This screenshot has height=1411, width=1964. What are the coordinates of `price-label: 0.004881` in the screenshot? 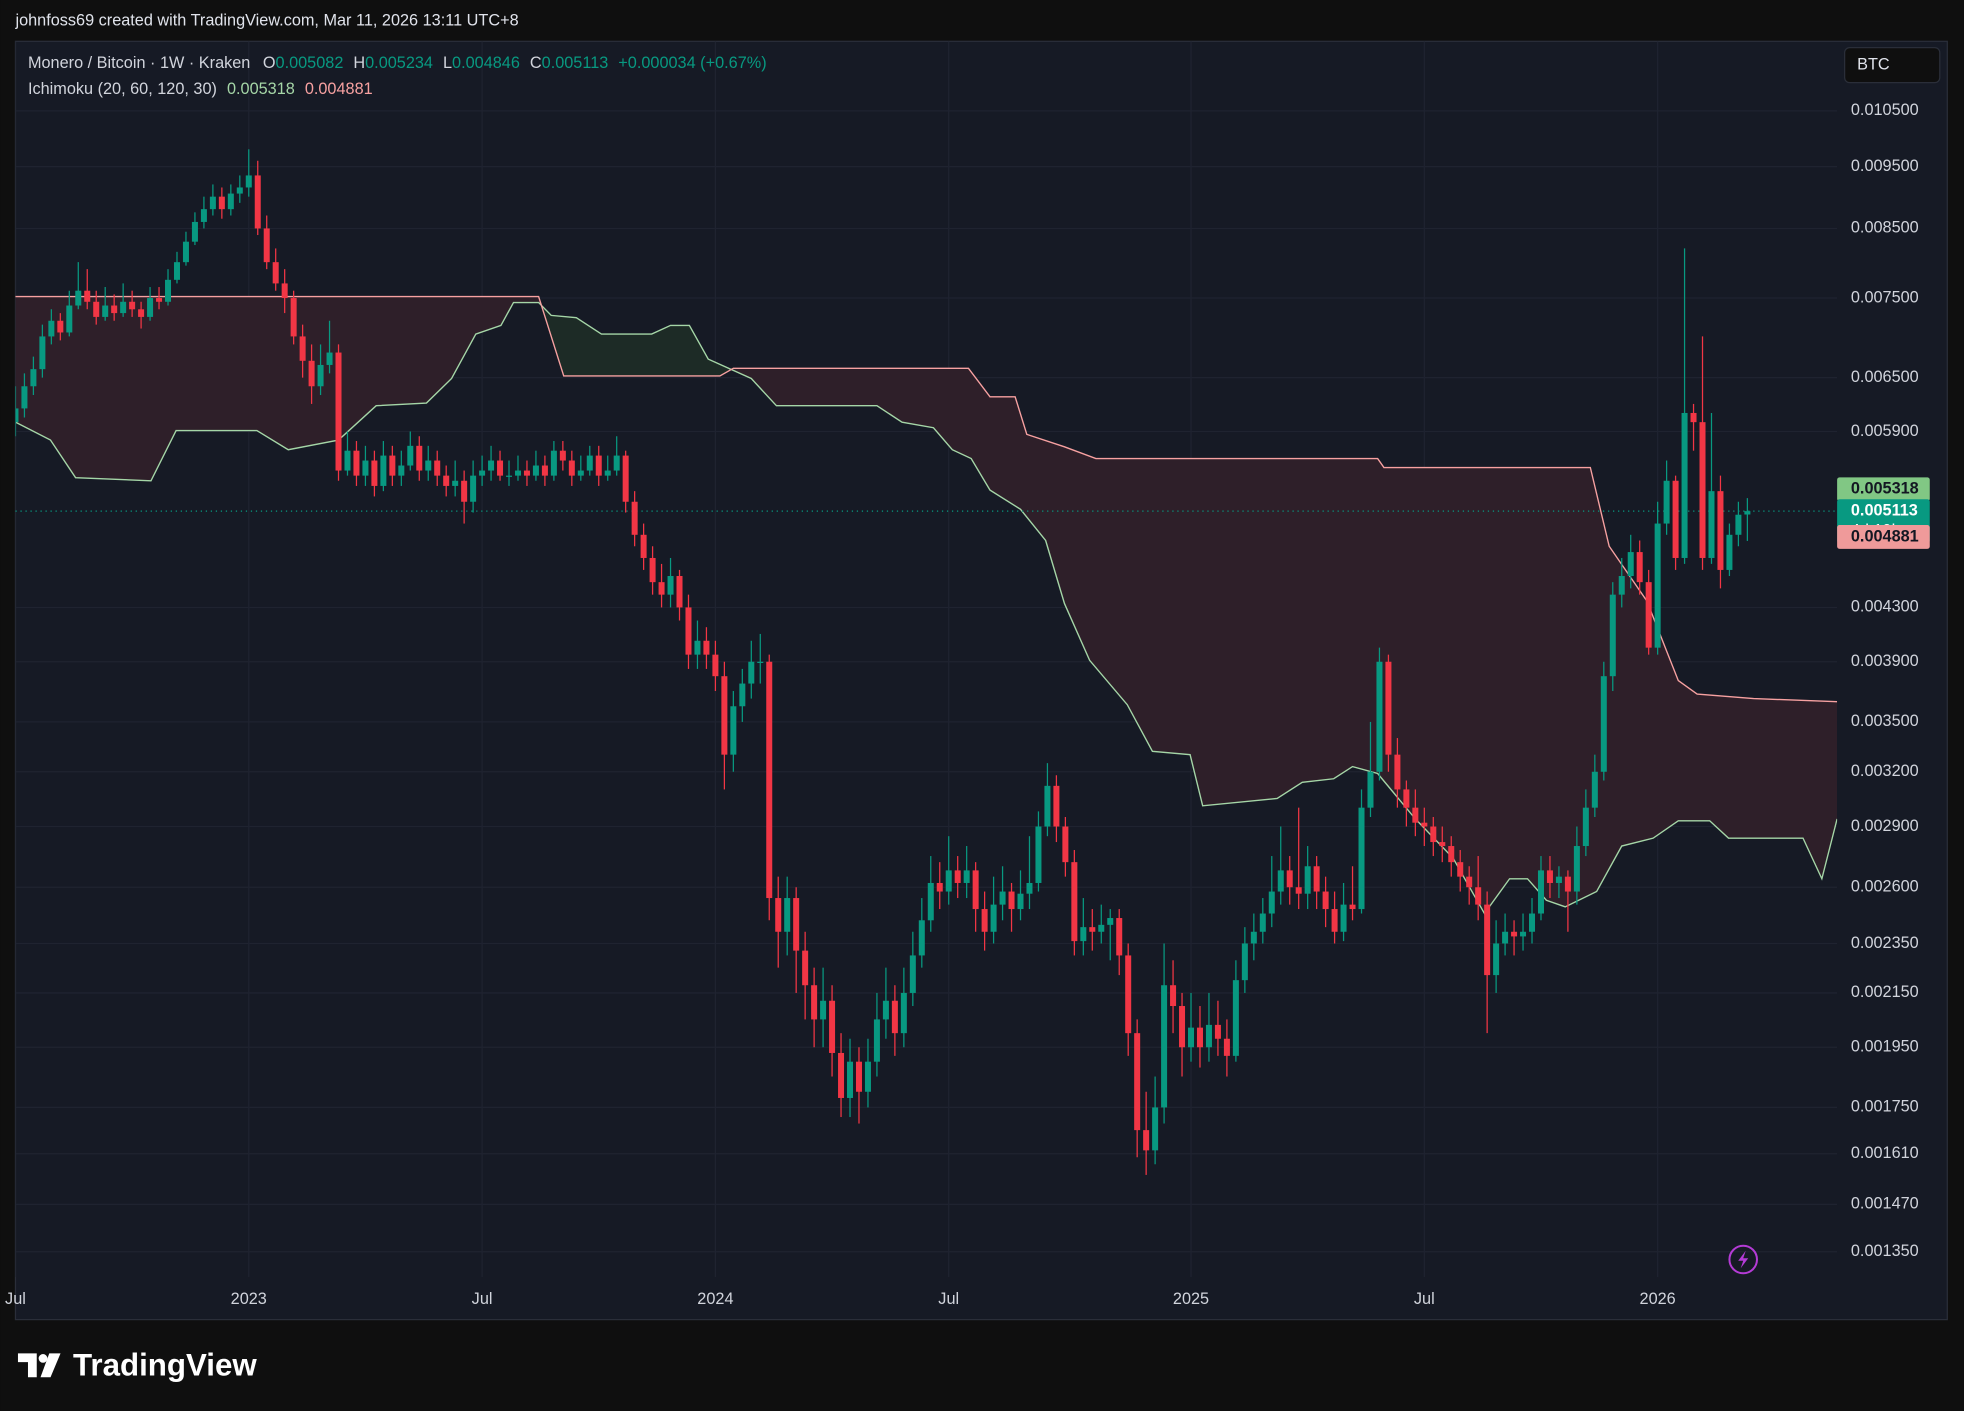 It's located at (1885, 536).